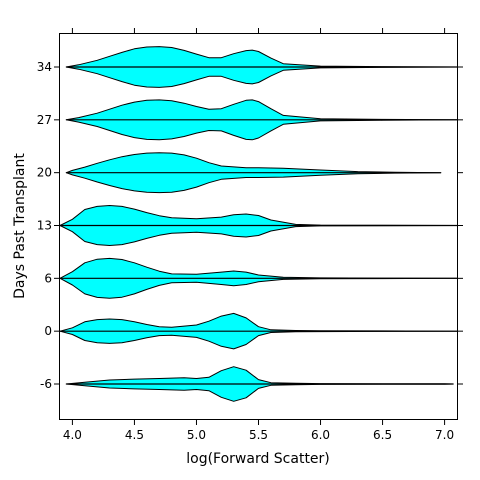 This screenshot has width=480, height=480. What do you see at coordinates (258, 435) in the screenshot?
I see `x-tick-label: 5.5` at bounding box center [258, 435].